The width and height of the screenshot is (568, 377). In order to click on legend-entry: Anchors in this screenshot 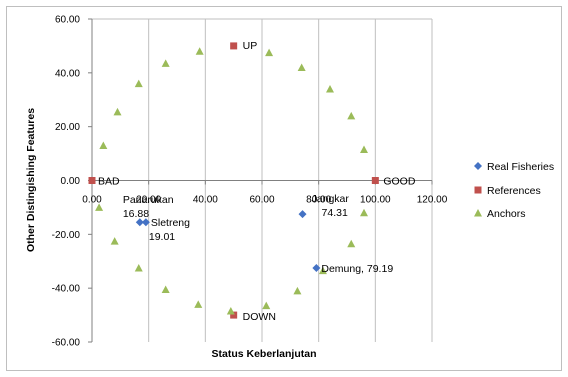, I will do `click(506, 214)`.